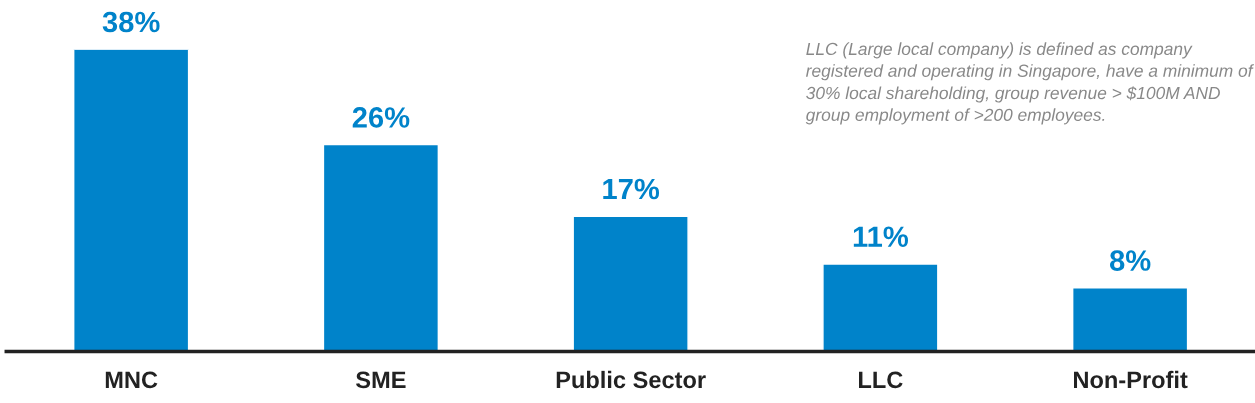 The image size is (1255, 403). I want to click on x-tick-label: LLC, so click(881, 380).